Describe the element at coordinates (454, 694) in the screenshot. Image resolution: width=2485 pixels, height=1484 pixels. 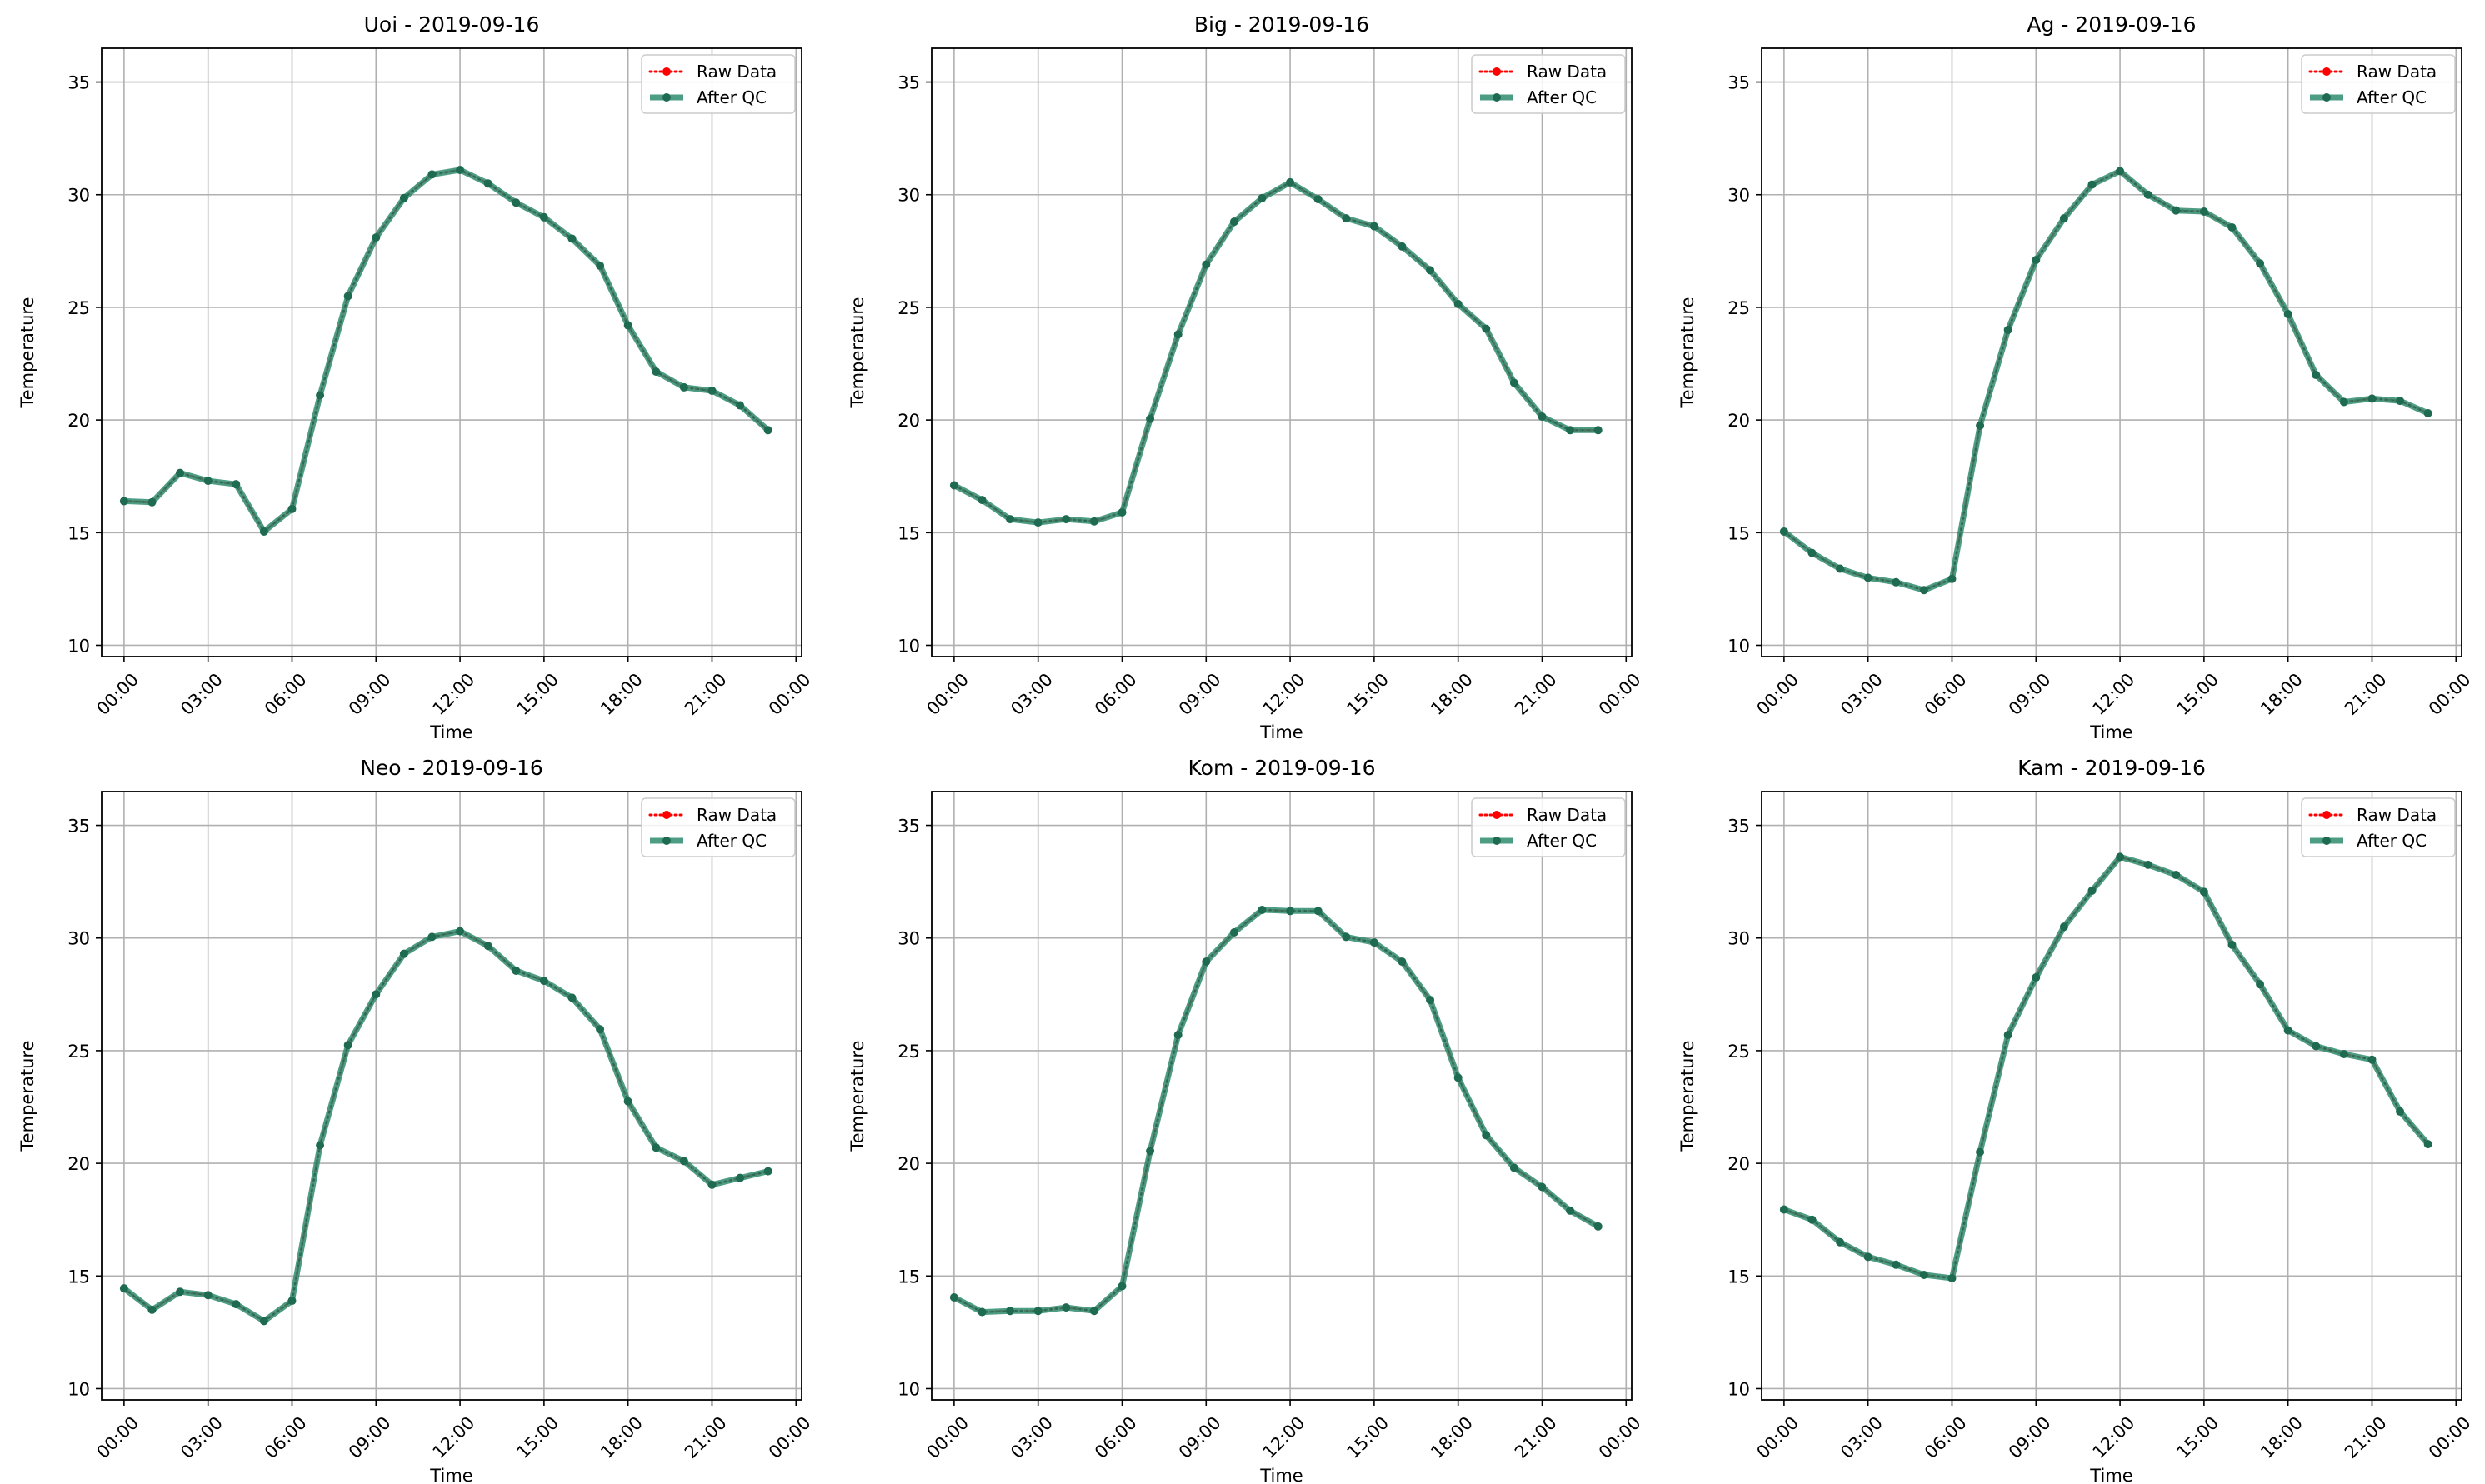
I see `x-tick-label: 12:00` at that location.